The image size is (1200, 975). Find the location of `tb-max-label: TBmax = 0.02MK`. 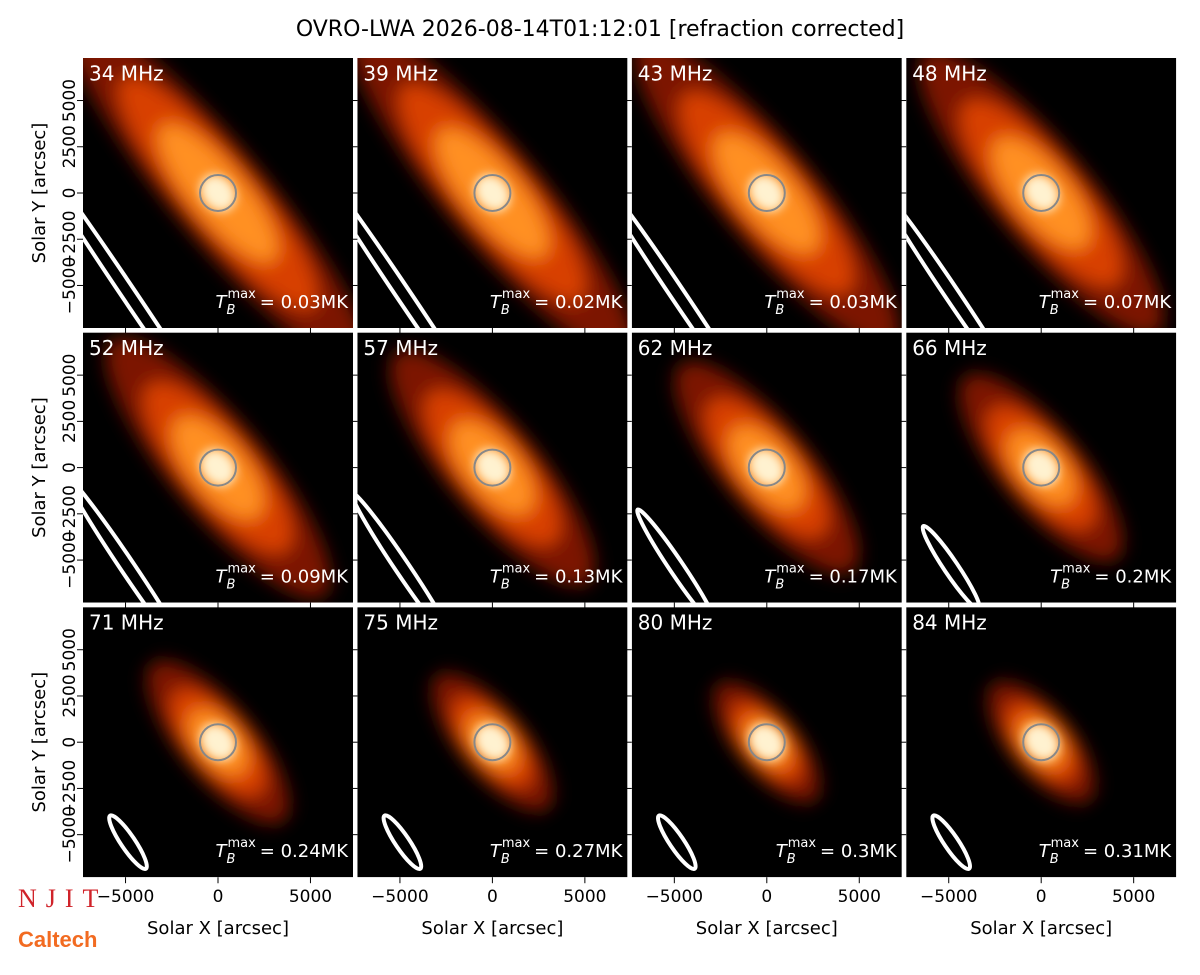

tb-max-label: TBmax = 0.02MK is located at coordinates (557, 302).